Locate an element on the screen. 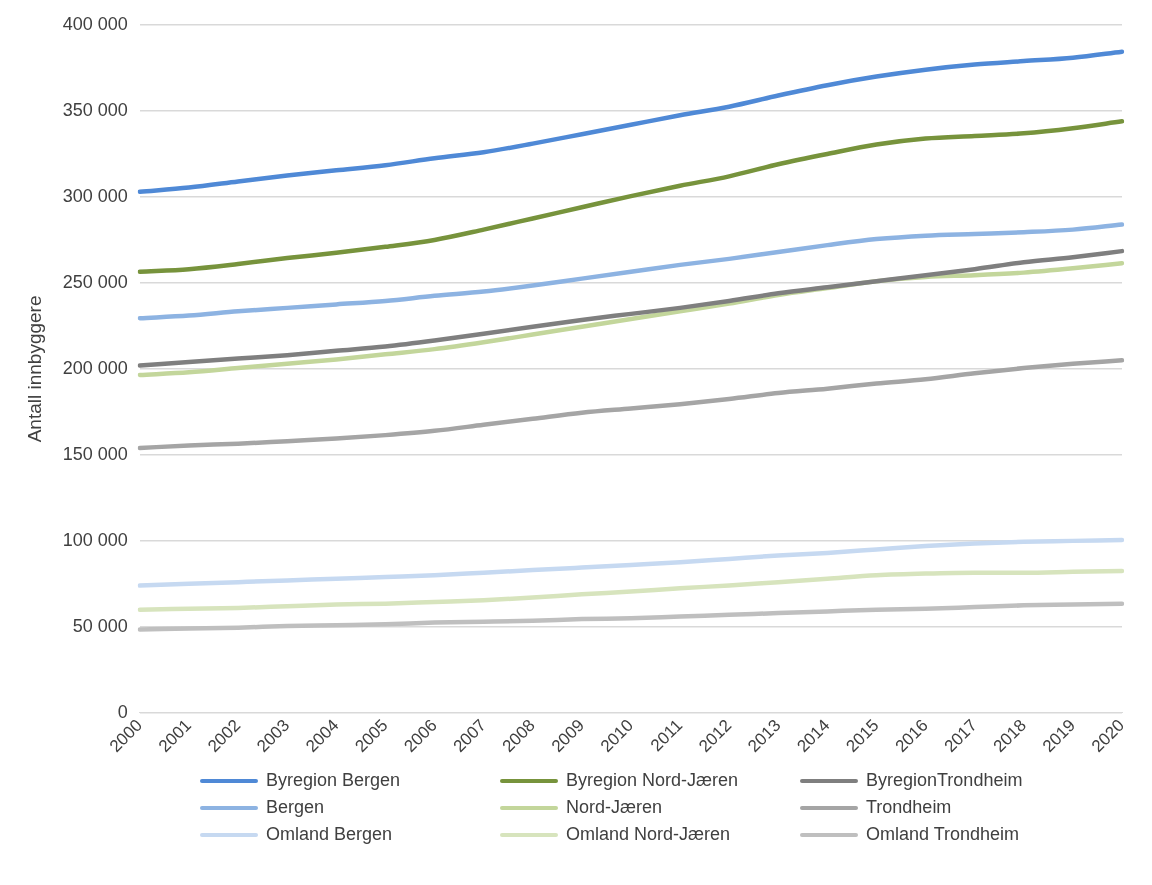 The height and width of the screenshot is (885, 1152). legend-label: Omland Trondheim is located at coordinates (943, 834).